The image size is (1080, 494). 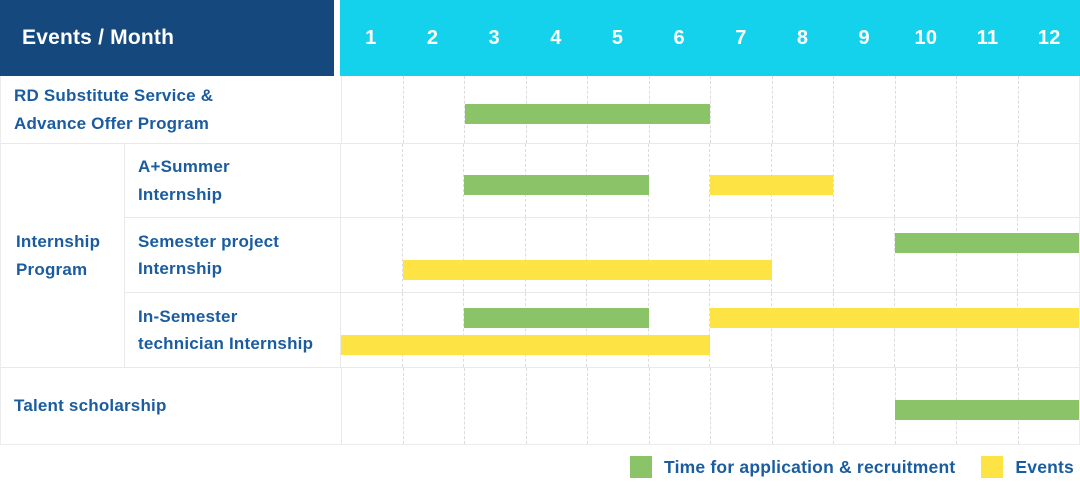 I want to click on month-header-1: 1, so click(x=371, y=37).